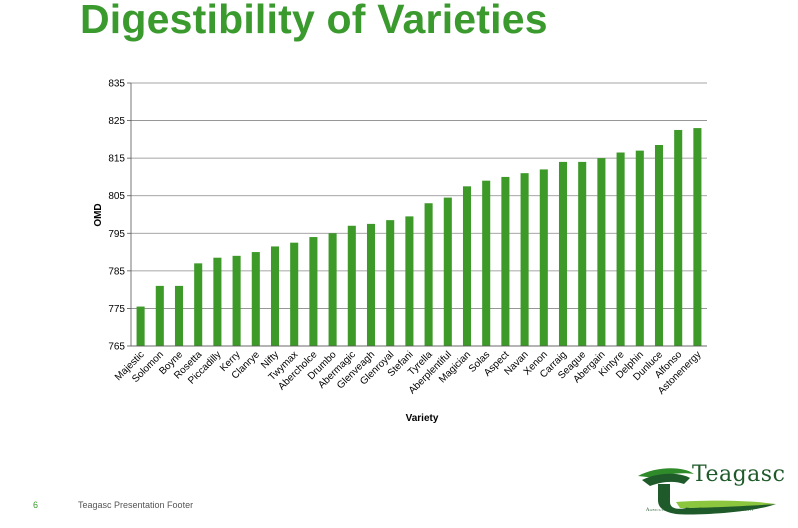 The height and width of the screenshot is (528, 798). I want to click on bar-aberplentiful, so click(447, 271).